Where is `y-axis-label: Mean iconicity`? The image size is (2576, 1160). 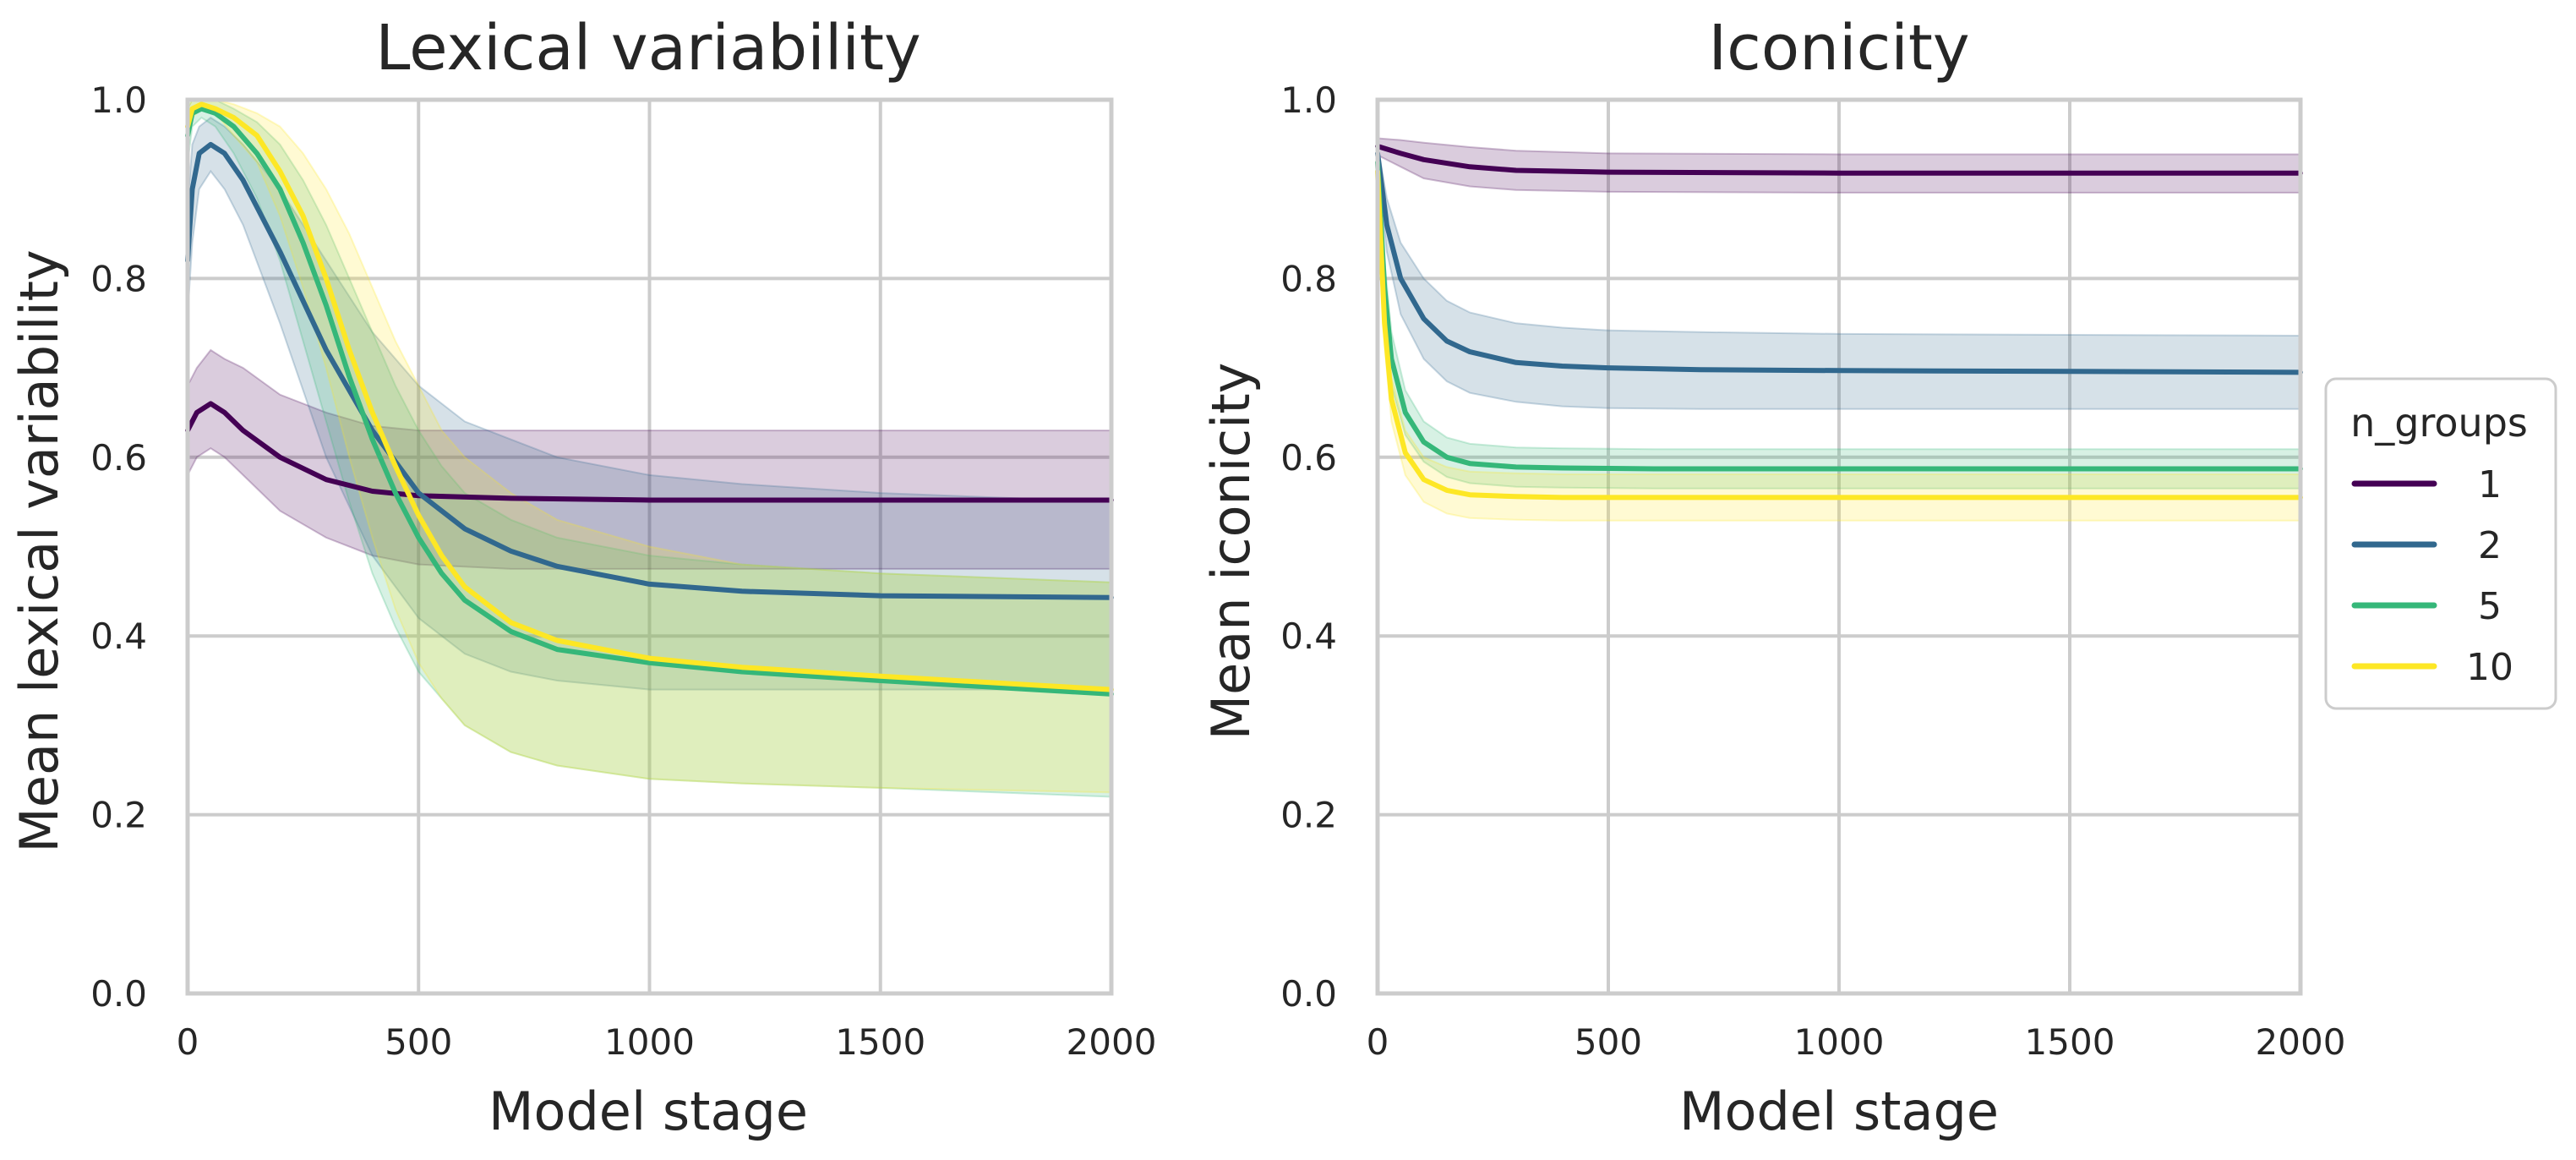
y-axis-label: Mean iconicity is located at coordinates (1231, 552).